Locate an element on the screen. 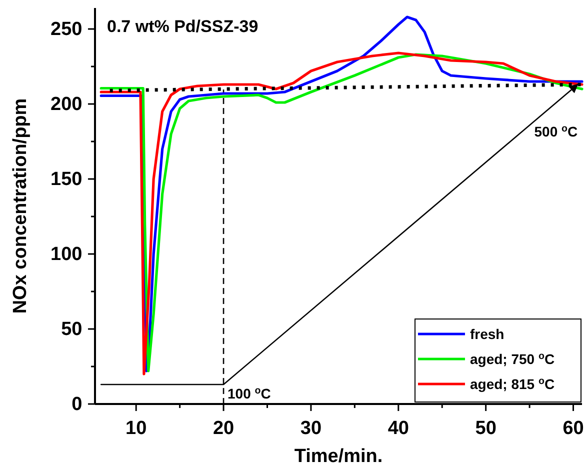 This screenshot has width=588, height=469. x-tick-label: 20 is located at coordinates (223, 428).